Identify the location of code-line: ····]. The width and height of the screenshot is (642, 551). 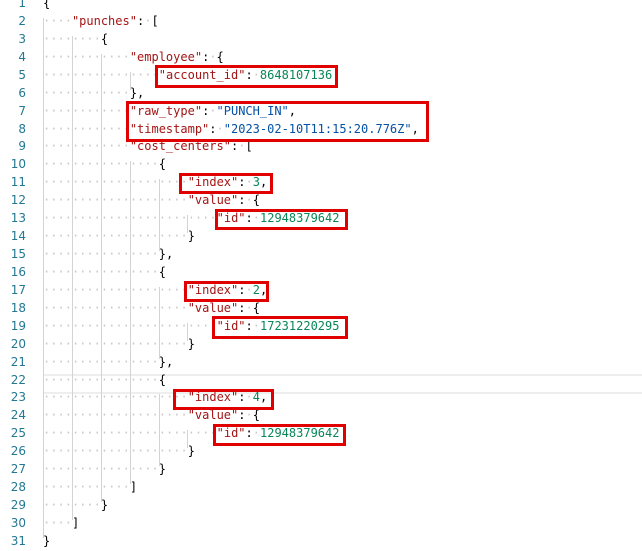
(61, 523).